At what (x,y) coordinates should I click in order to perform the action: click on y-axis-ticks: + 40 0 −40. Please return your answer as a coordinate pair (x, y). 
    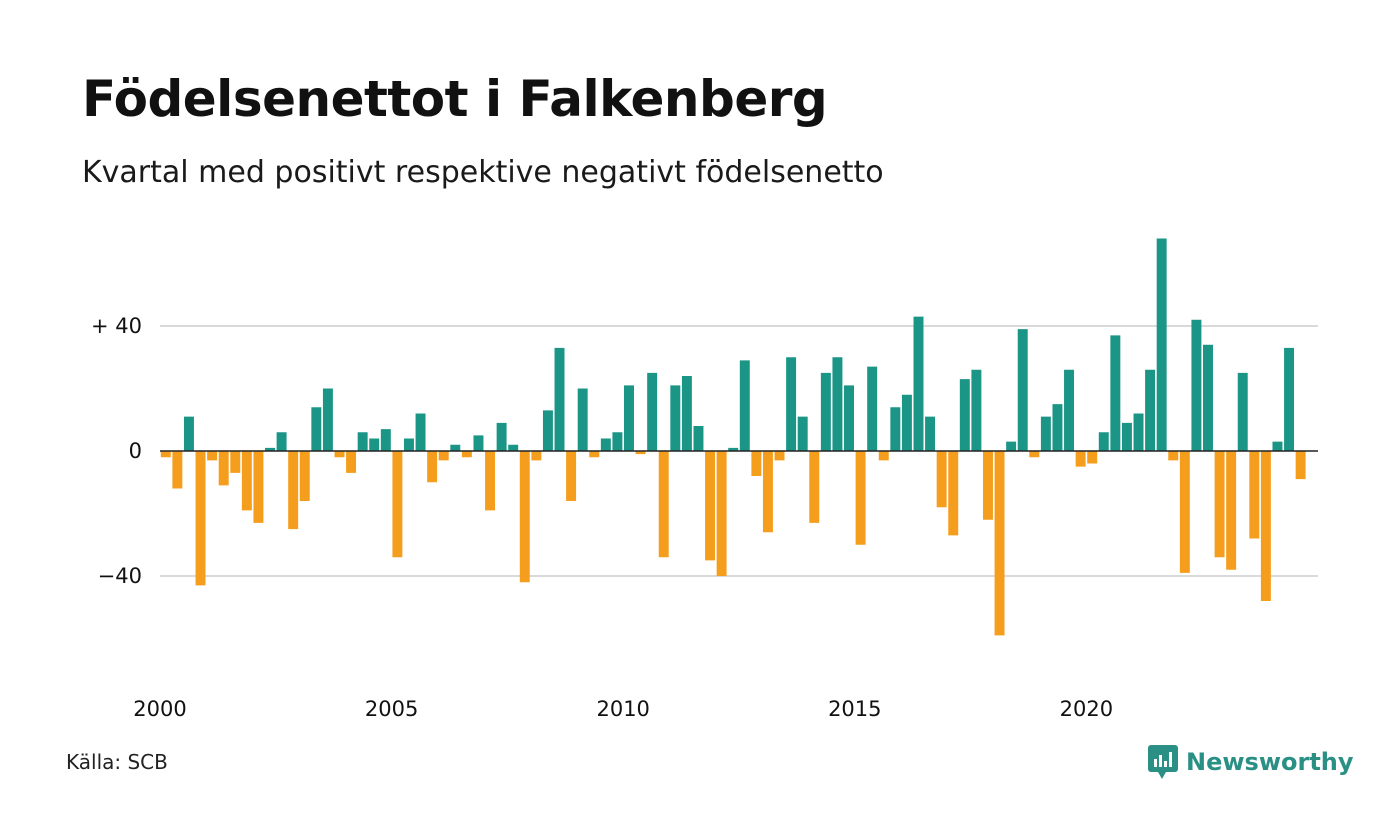
    Looking at the image, I should click on (116, 451).